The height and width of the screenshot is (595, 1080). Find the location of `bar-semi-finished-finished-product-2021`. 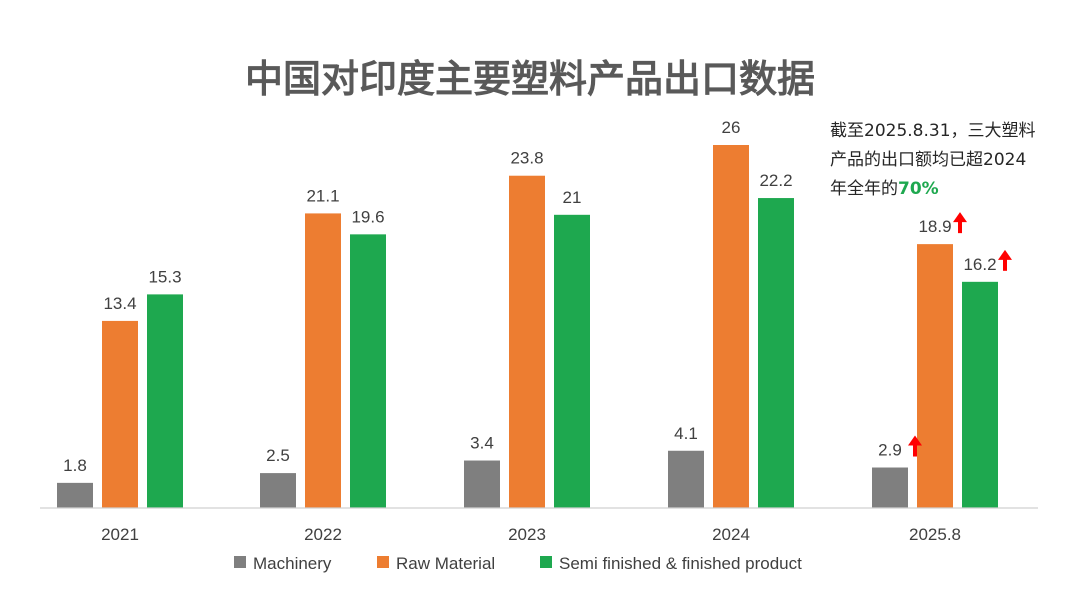

bar-semi-finished-finished-product-2021 is located at coordinates (165, 401).